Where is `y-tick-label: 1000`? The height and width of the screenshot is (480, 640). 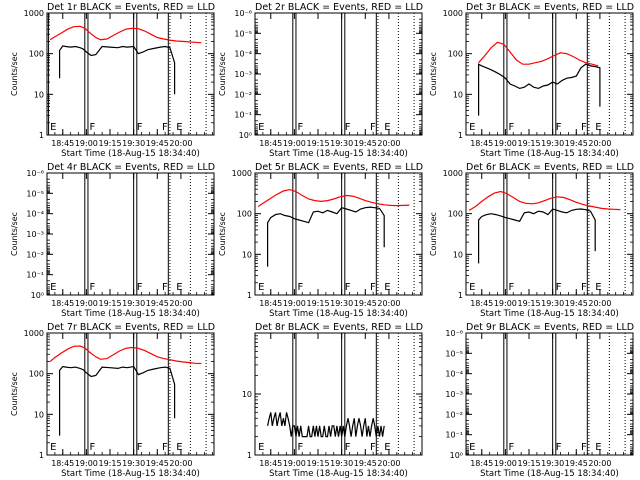 y-tick-label: 1000 is located at coordinates (34, 333).